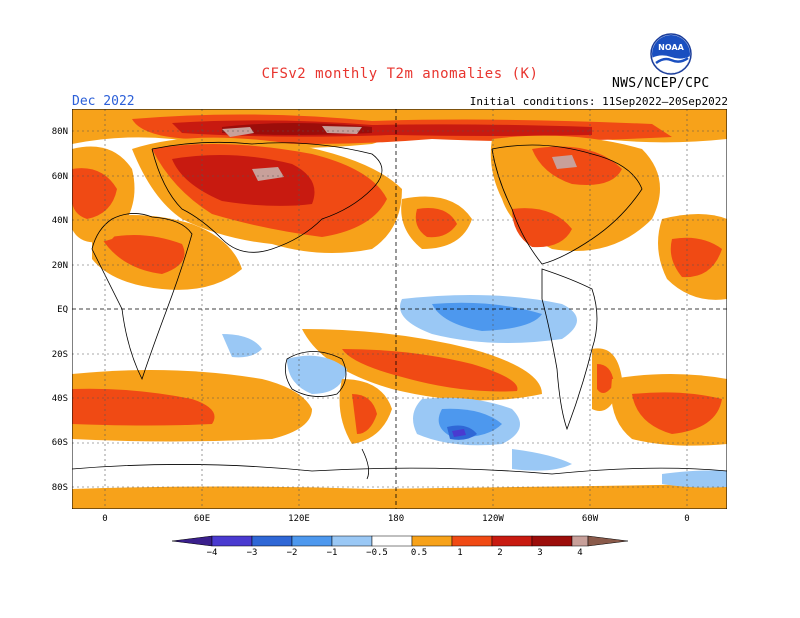 This screenshot has width=800, height=618. Describe the element at coordinates (192, 541) in the screenshot. I see `legend-swatch-lt-neg4` at that location.